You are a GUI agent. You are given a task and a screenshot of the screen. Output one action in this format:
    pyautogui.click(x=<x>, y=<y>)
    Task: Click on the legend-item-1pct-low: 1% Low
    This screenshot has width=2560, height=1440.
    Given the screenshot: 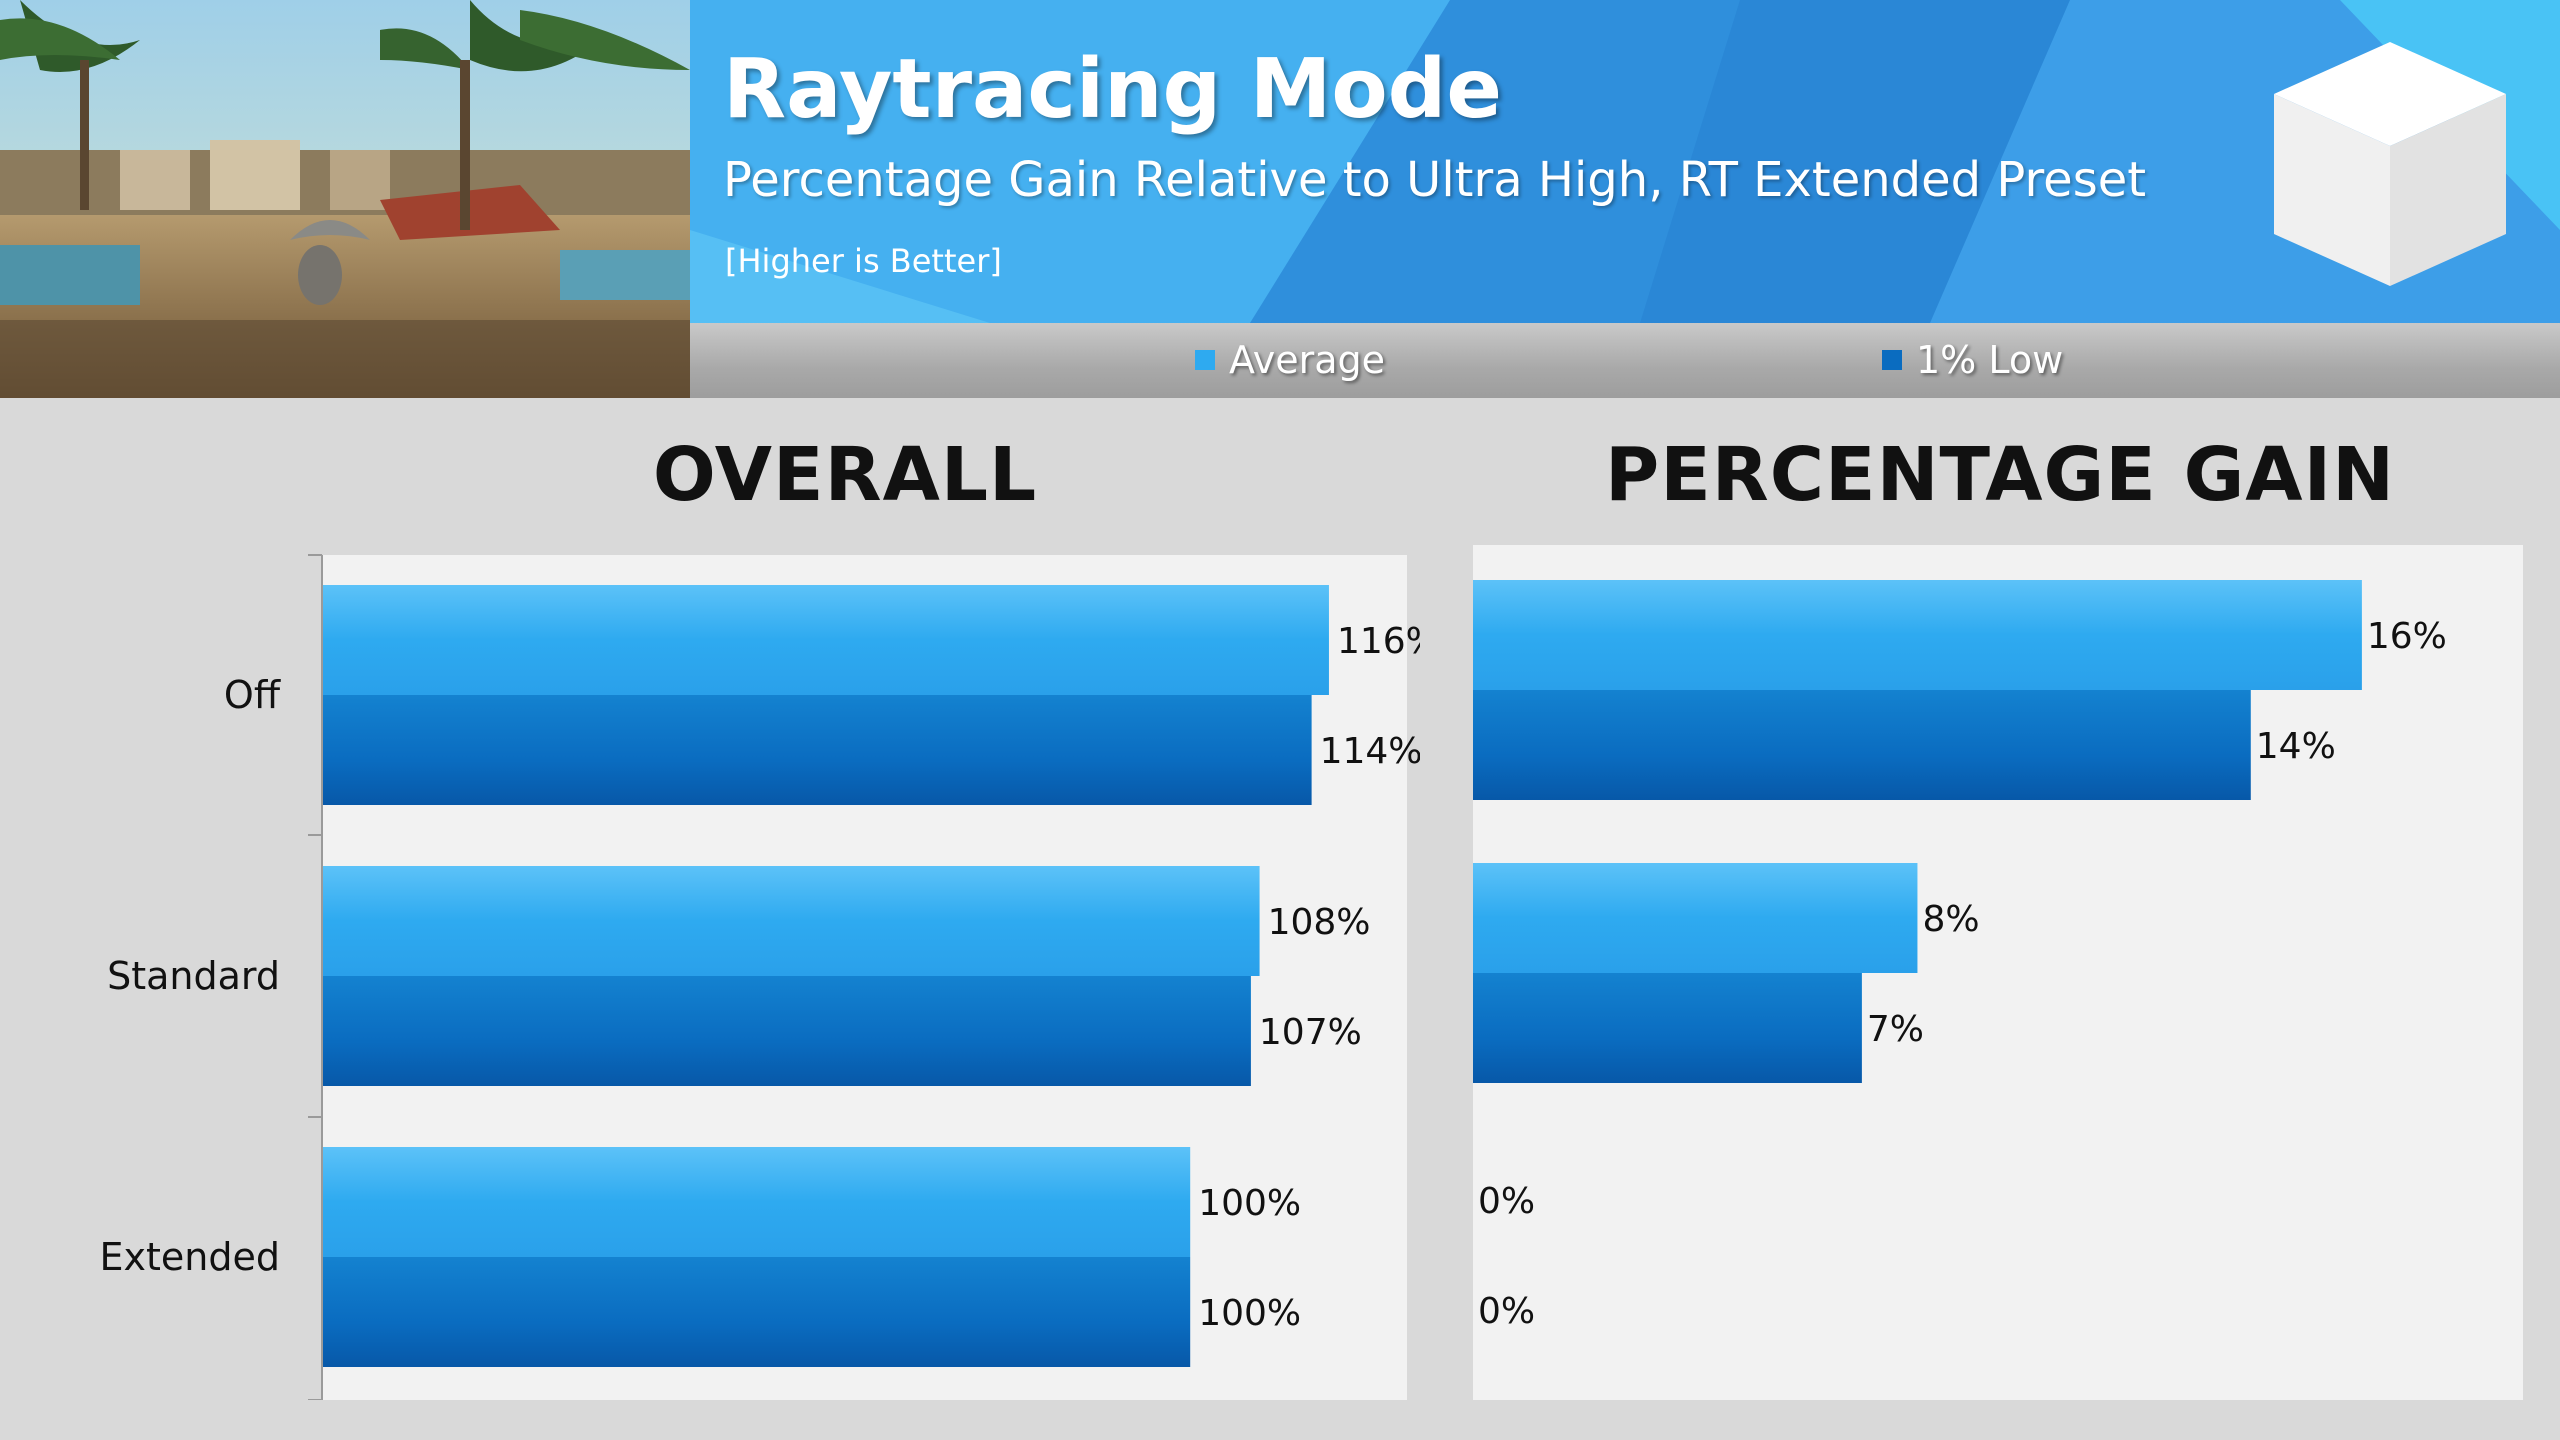 What is the action you would take?
    pyautogui.click(x=1973, y=360)
    